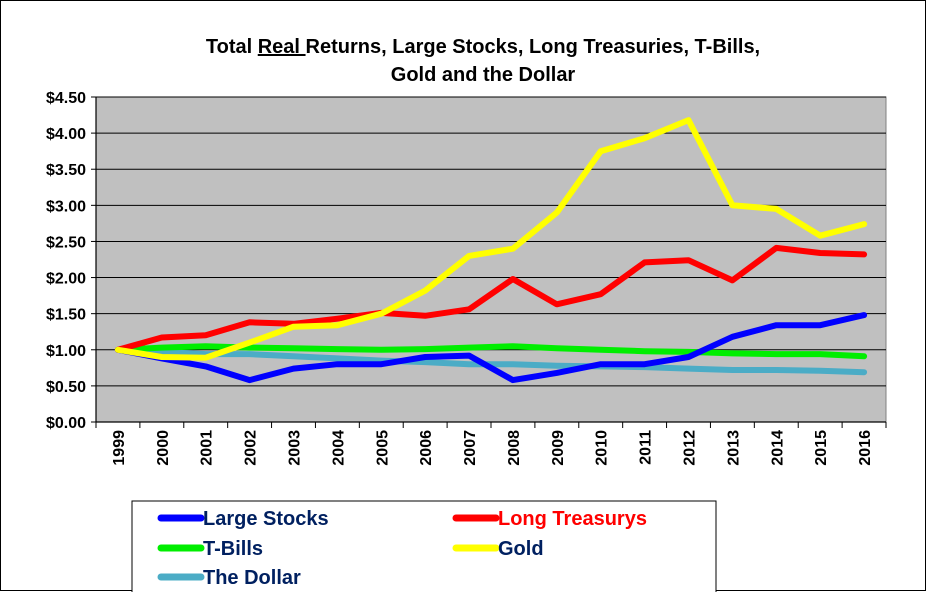  What do you see at coordinates (66, 351) in the screenshot?
I see `y-tick-label: $1.00` at bounding box center [66, 351].